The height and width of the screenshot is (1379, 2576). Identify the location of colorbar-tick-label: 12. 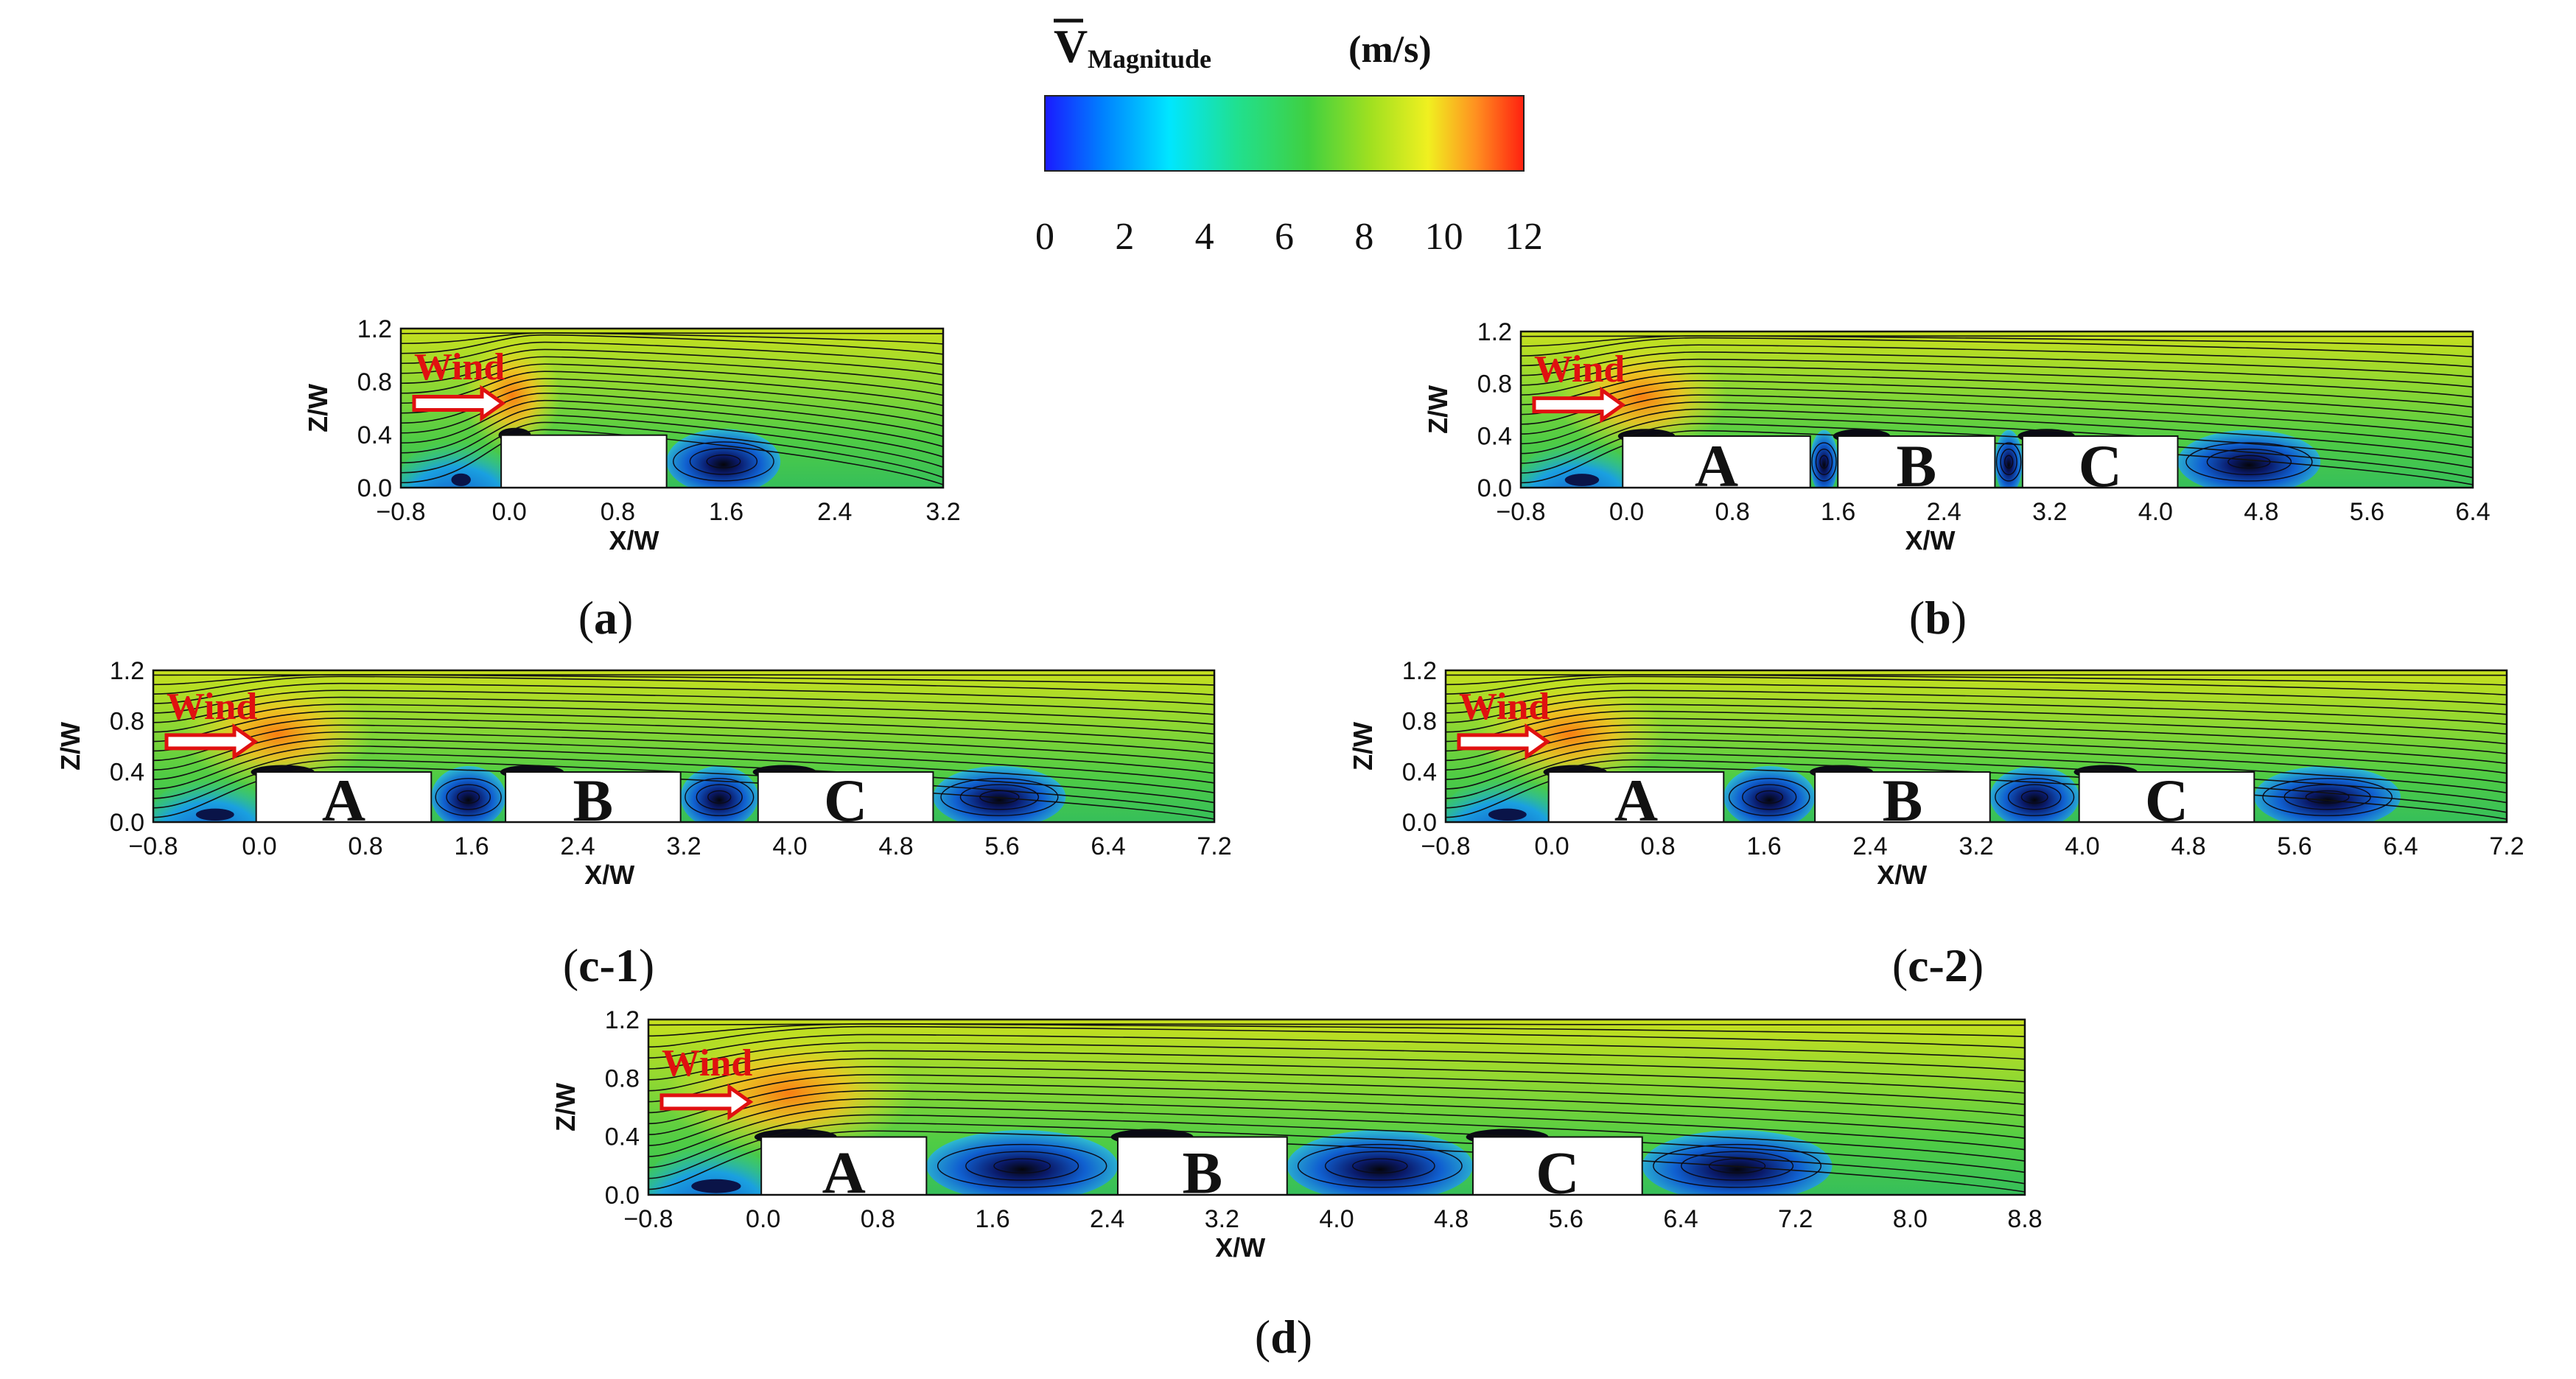
(1524, 237).